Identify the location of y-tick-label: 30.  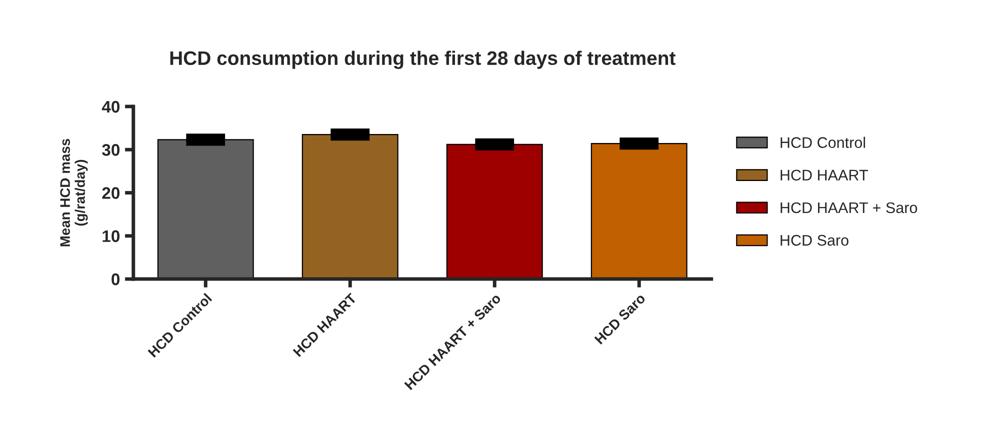
(111, 150).